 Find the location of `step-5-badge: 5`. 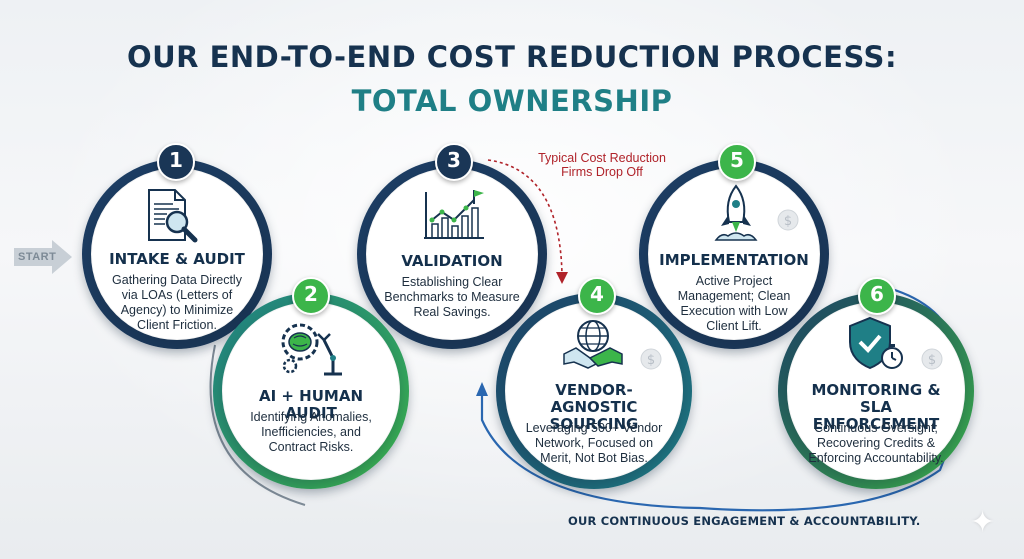

step-5-badge: 5 is located at coordinates (737, 162).